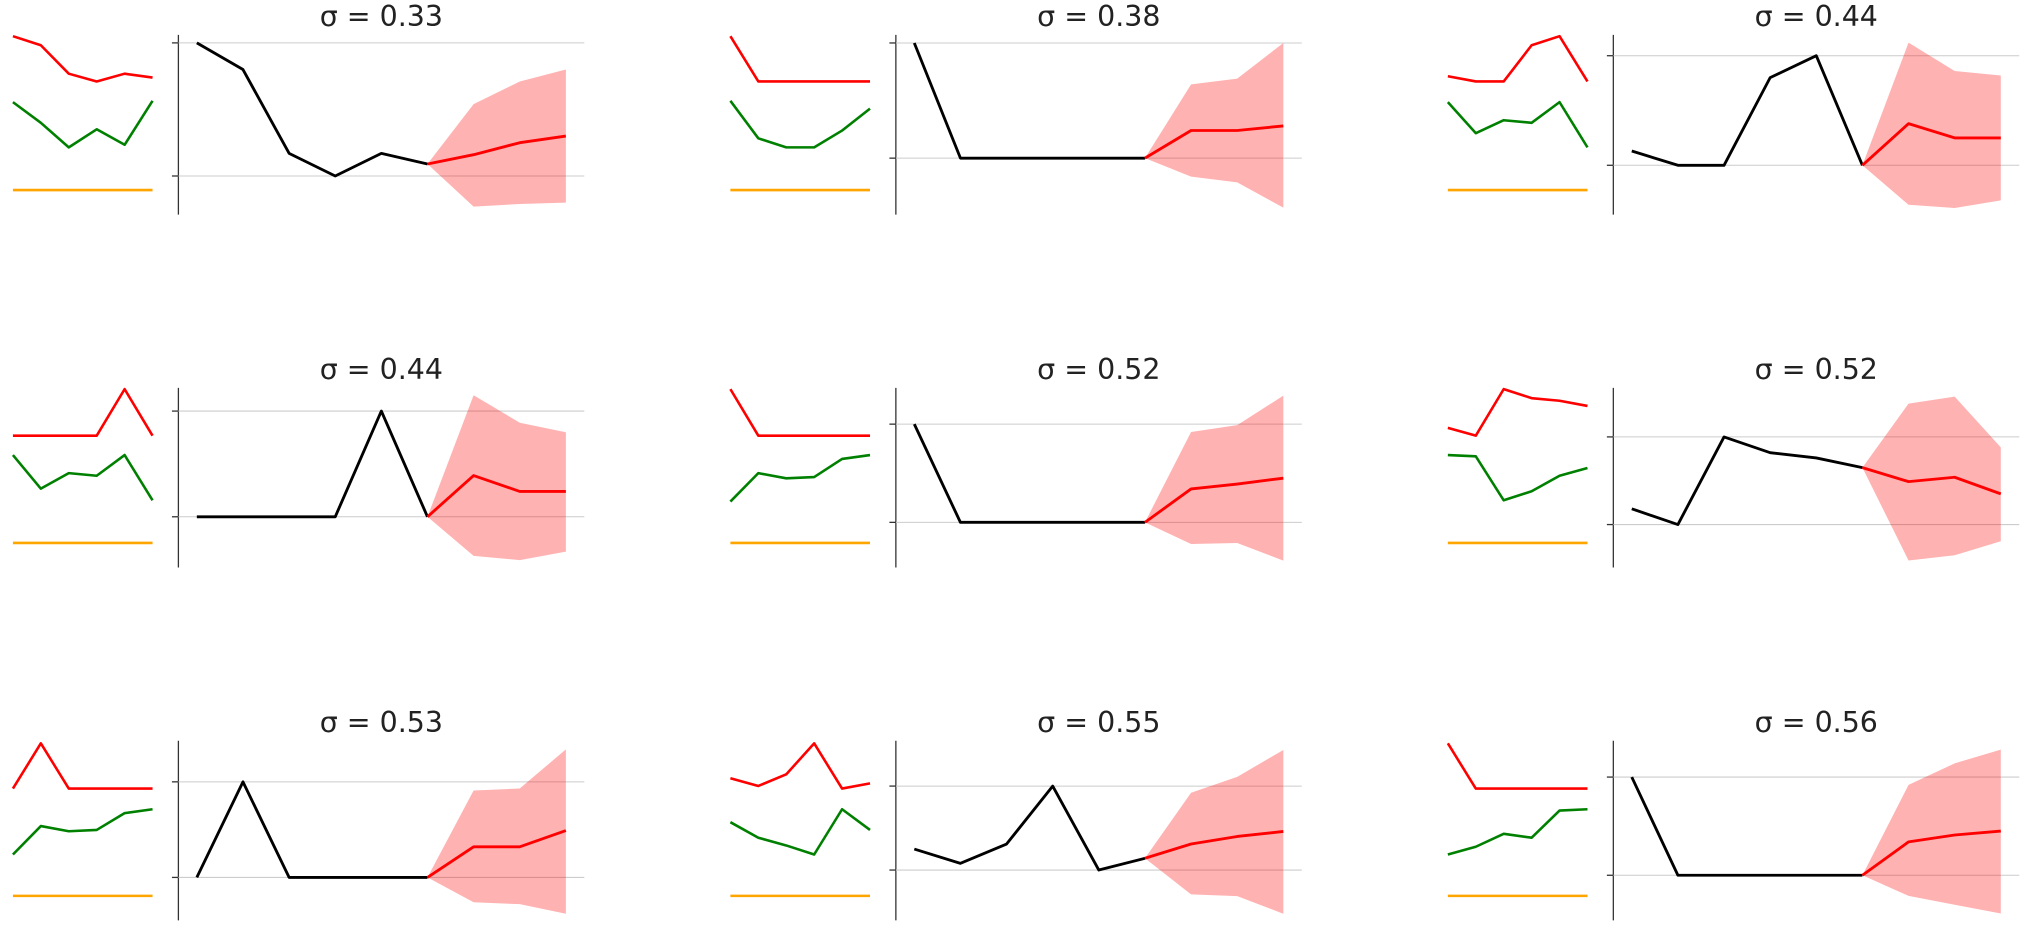  Describe the element at coordinates (381, 16) in the screenshot. I see `panel-title: σ = 0.33` at that location.